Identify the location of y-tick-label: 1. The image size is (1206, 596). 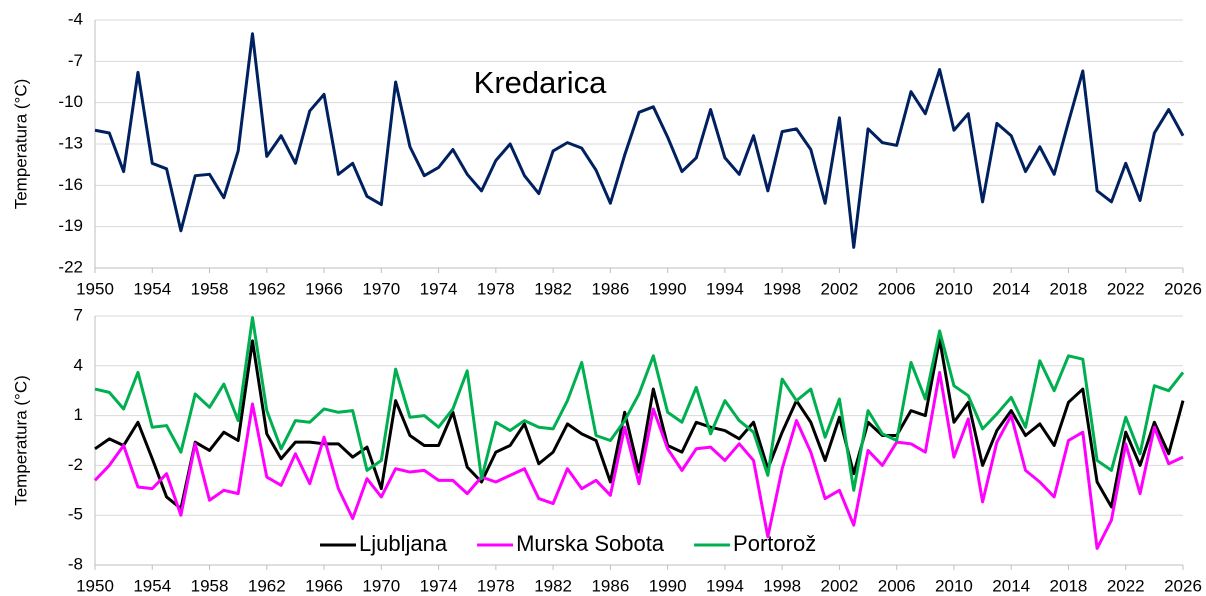
(78, 414).